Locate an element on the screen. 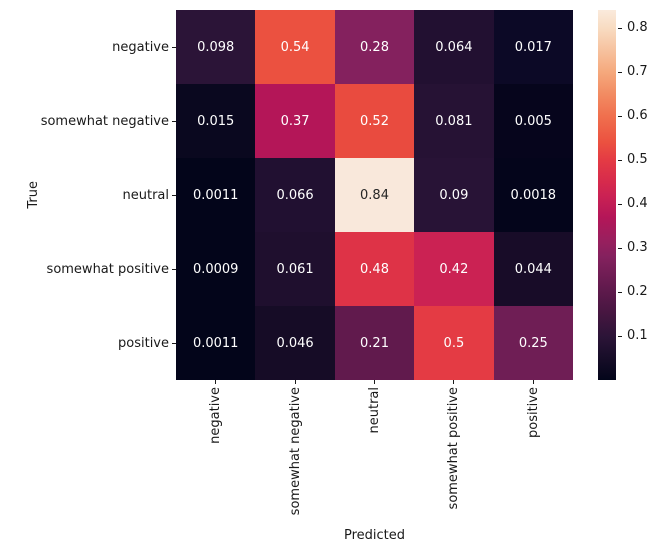 The width and height of the screenshot is (658, 556). heatmap-cell: 0.061 is located at coordinates (295, 269).